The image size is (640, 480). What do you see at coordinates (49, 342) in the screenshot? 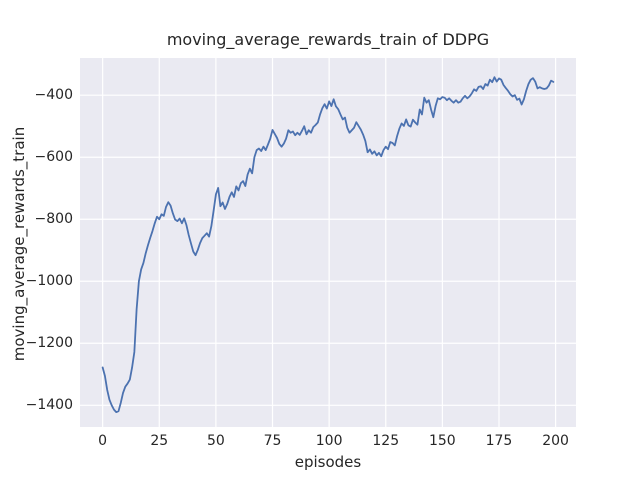
I see `y-tick-label--1200: −1200` at bounding box center [49, 342].